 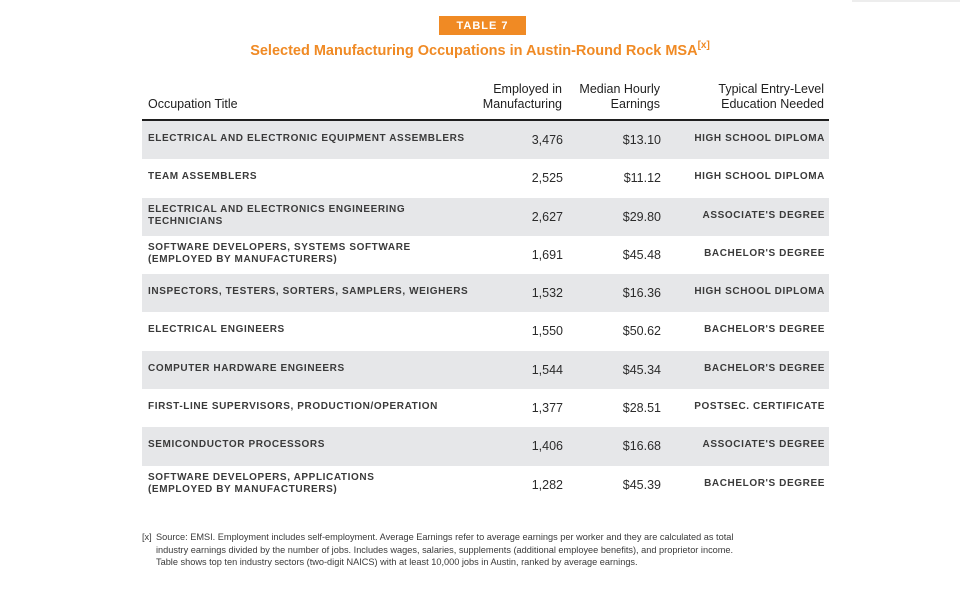 What do you see at coordinates (547, 408) in the screenshot?
I see `employed-cell: 1,377` at bounding box center [547, 408].